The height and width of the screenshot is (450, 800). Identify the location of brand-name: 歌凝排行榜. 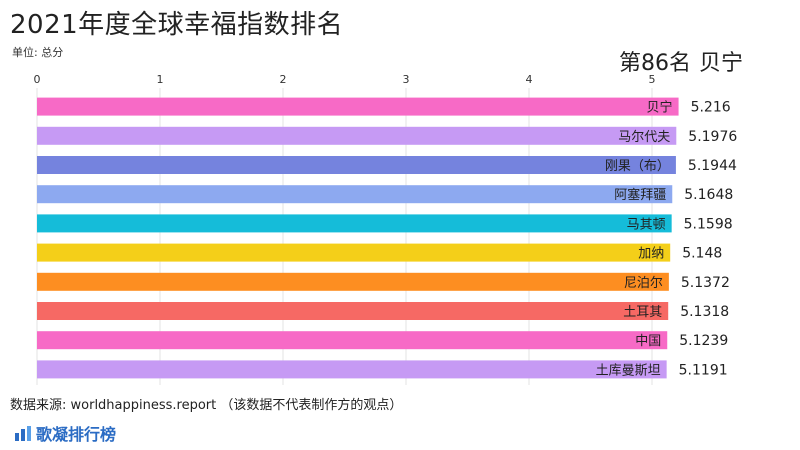
(76, 434).